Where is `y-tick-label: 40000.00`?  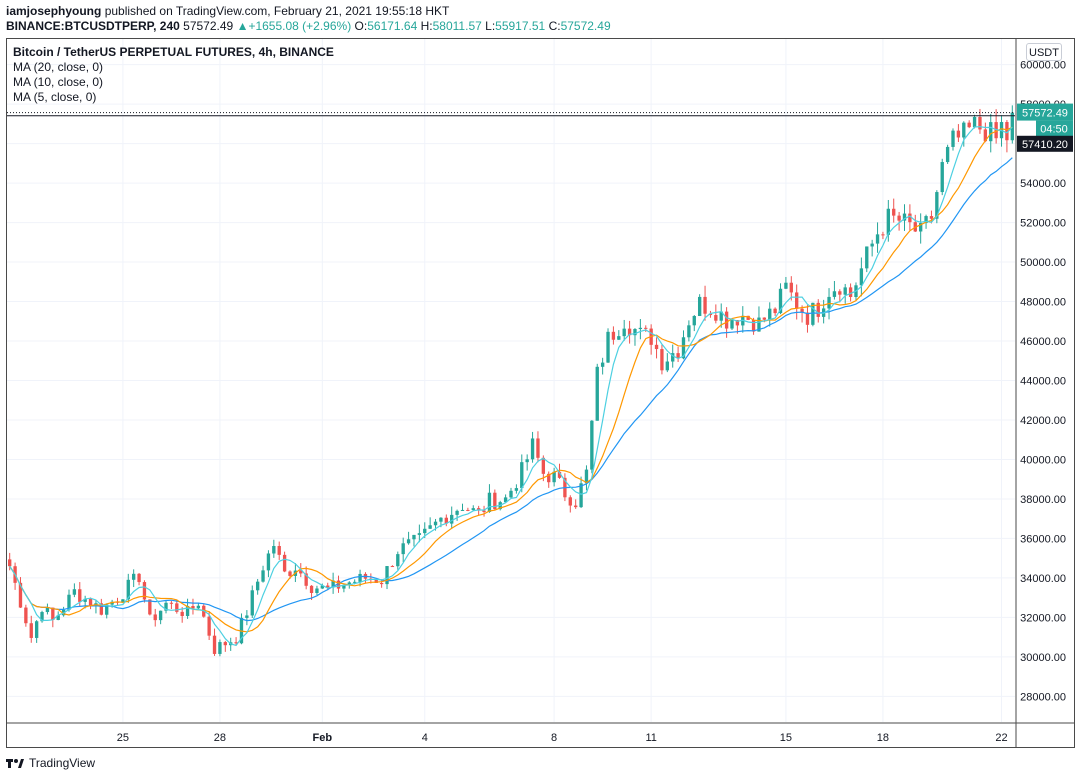 y-tick-label: 40000.00 is located at coordinates (1043, 460).